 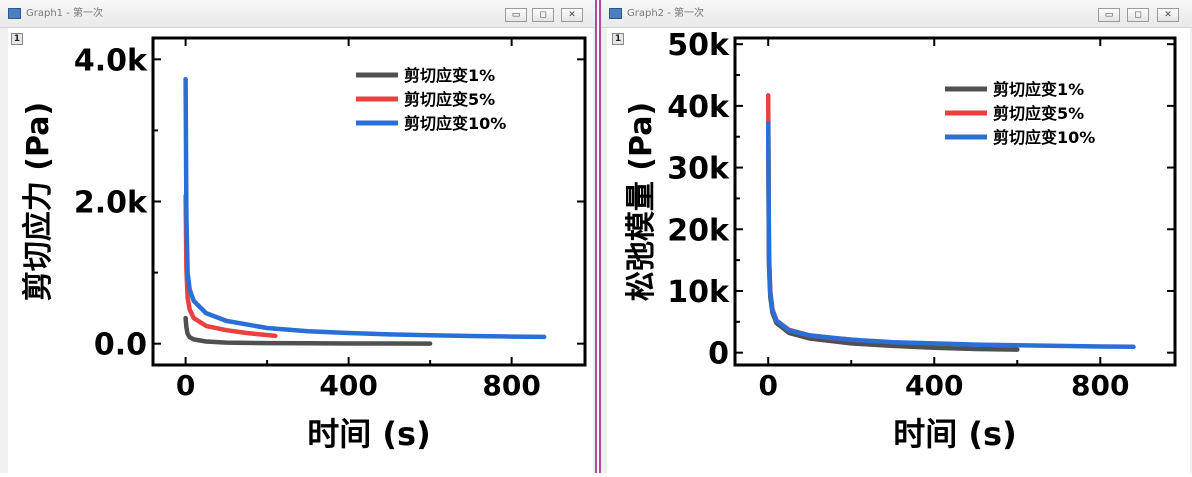 I want to click on y-tick-label: 50k, so click(x=698, y=45).